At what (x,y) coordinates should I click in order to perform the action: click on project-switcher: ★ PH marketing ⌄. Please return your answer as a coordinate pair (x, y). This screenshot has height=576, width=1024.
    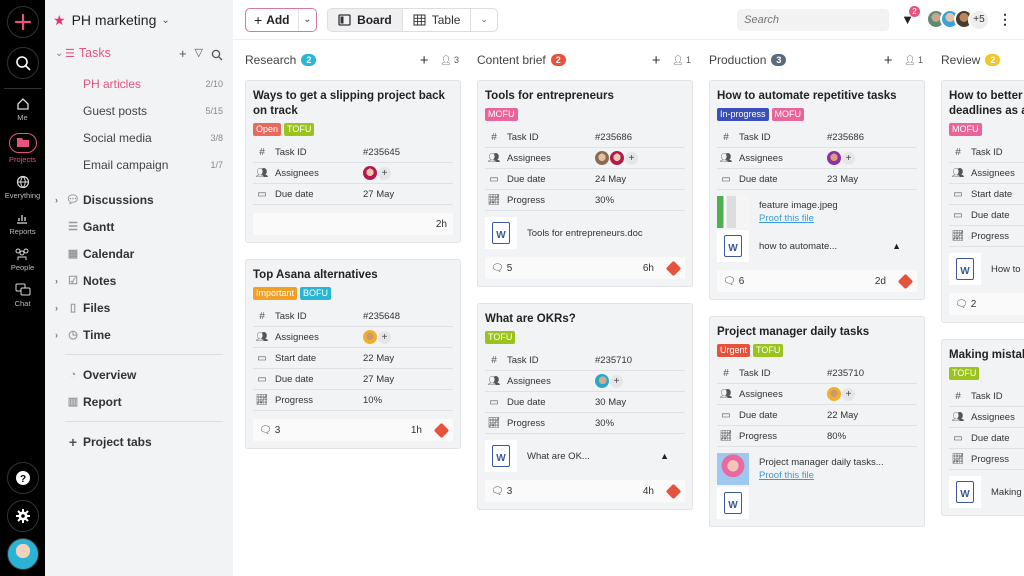
    Looking at the image, I should click on (138, 20).